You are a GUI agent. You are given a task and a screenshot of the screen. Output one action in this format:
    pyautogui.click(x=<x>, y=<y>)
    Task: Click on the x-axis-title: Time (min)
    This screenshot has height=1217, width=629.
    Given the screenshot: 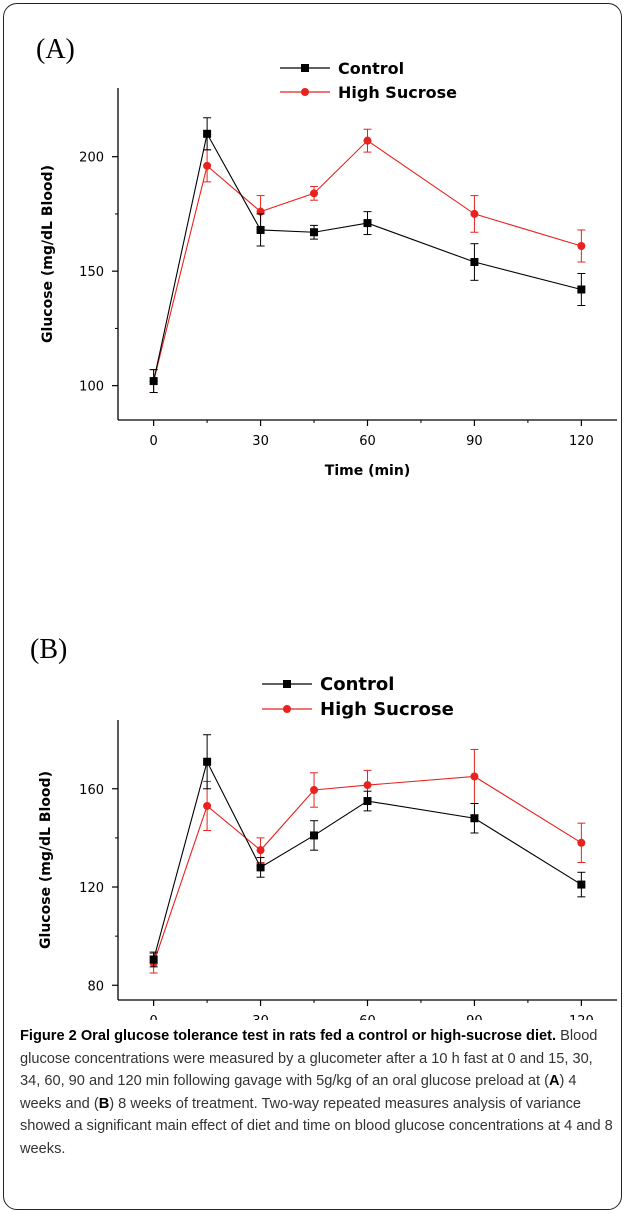 What is the action you would take?
    pyautogui.click(x=367, y=471)
    